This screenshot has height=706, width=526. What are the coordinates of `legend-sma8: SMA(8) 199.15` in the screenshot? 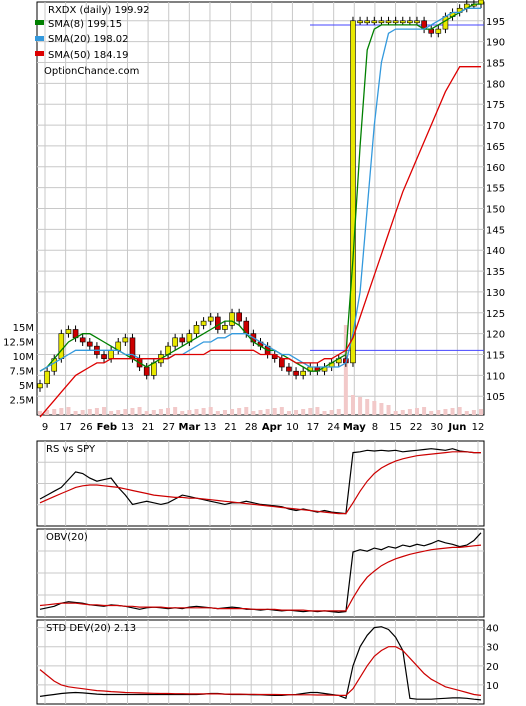 It's located at (85, 24).